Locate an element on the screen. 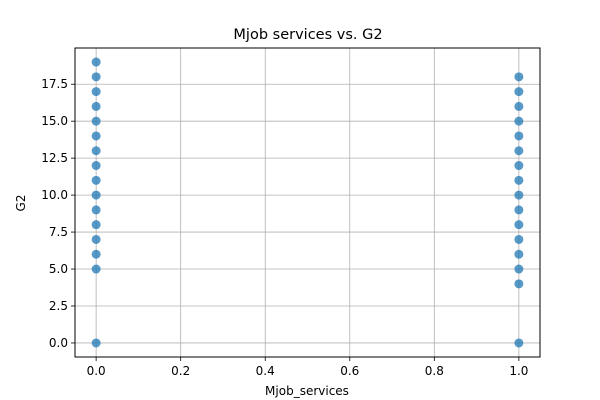 Image resolution: width=600 pixels, height=400 pixels. x-tick-label: 0.0 is located at coordinates (96, 371).